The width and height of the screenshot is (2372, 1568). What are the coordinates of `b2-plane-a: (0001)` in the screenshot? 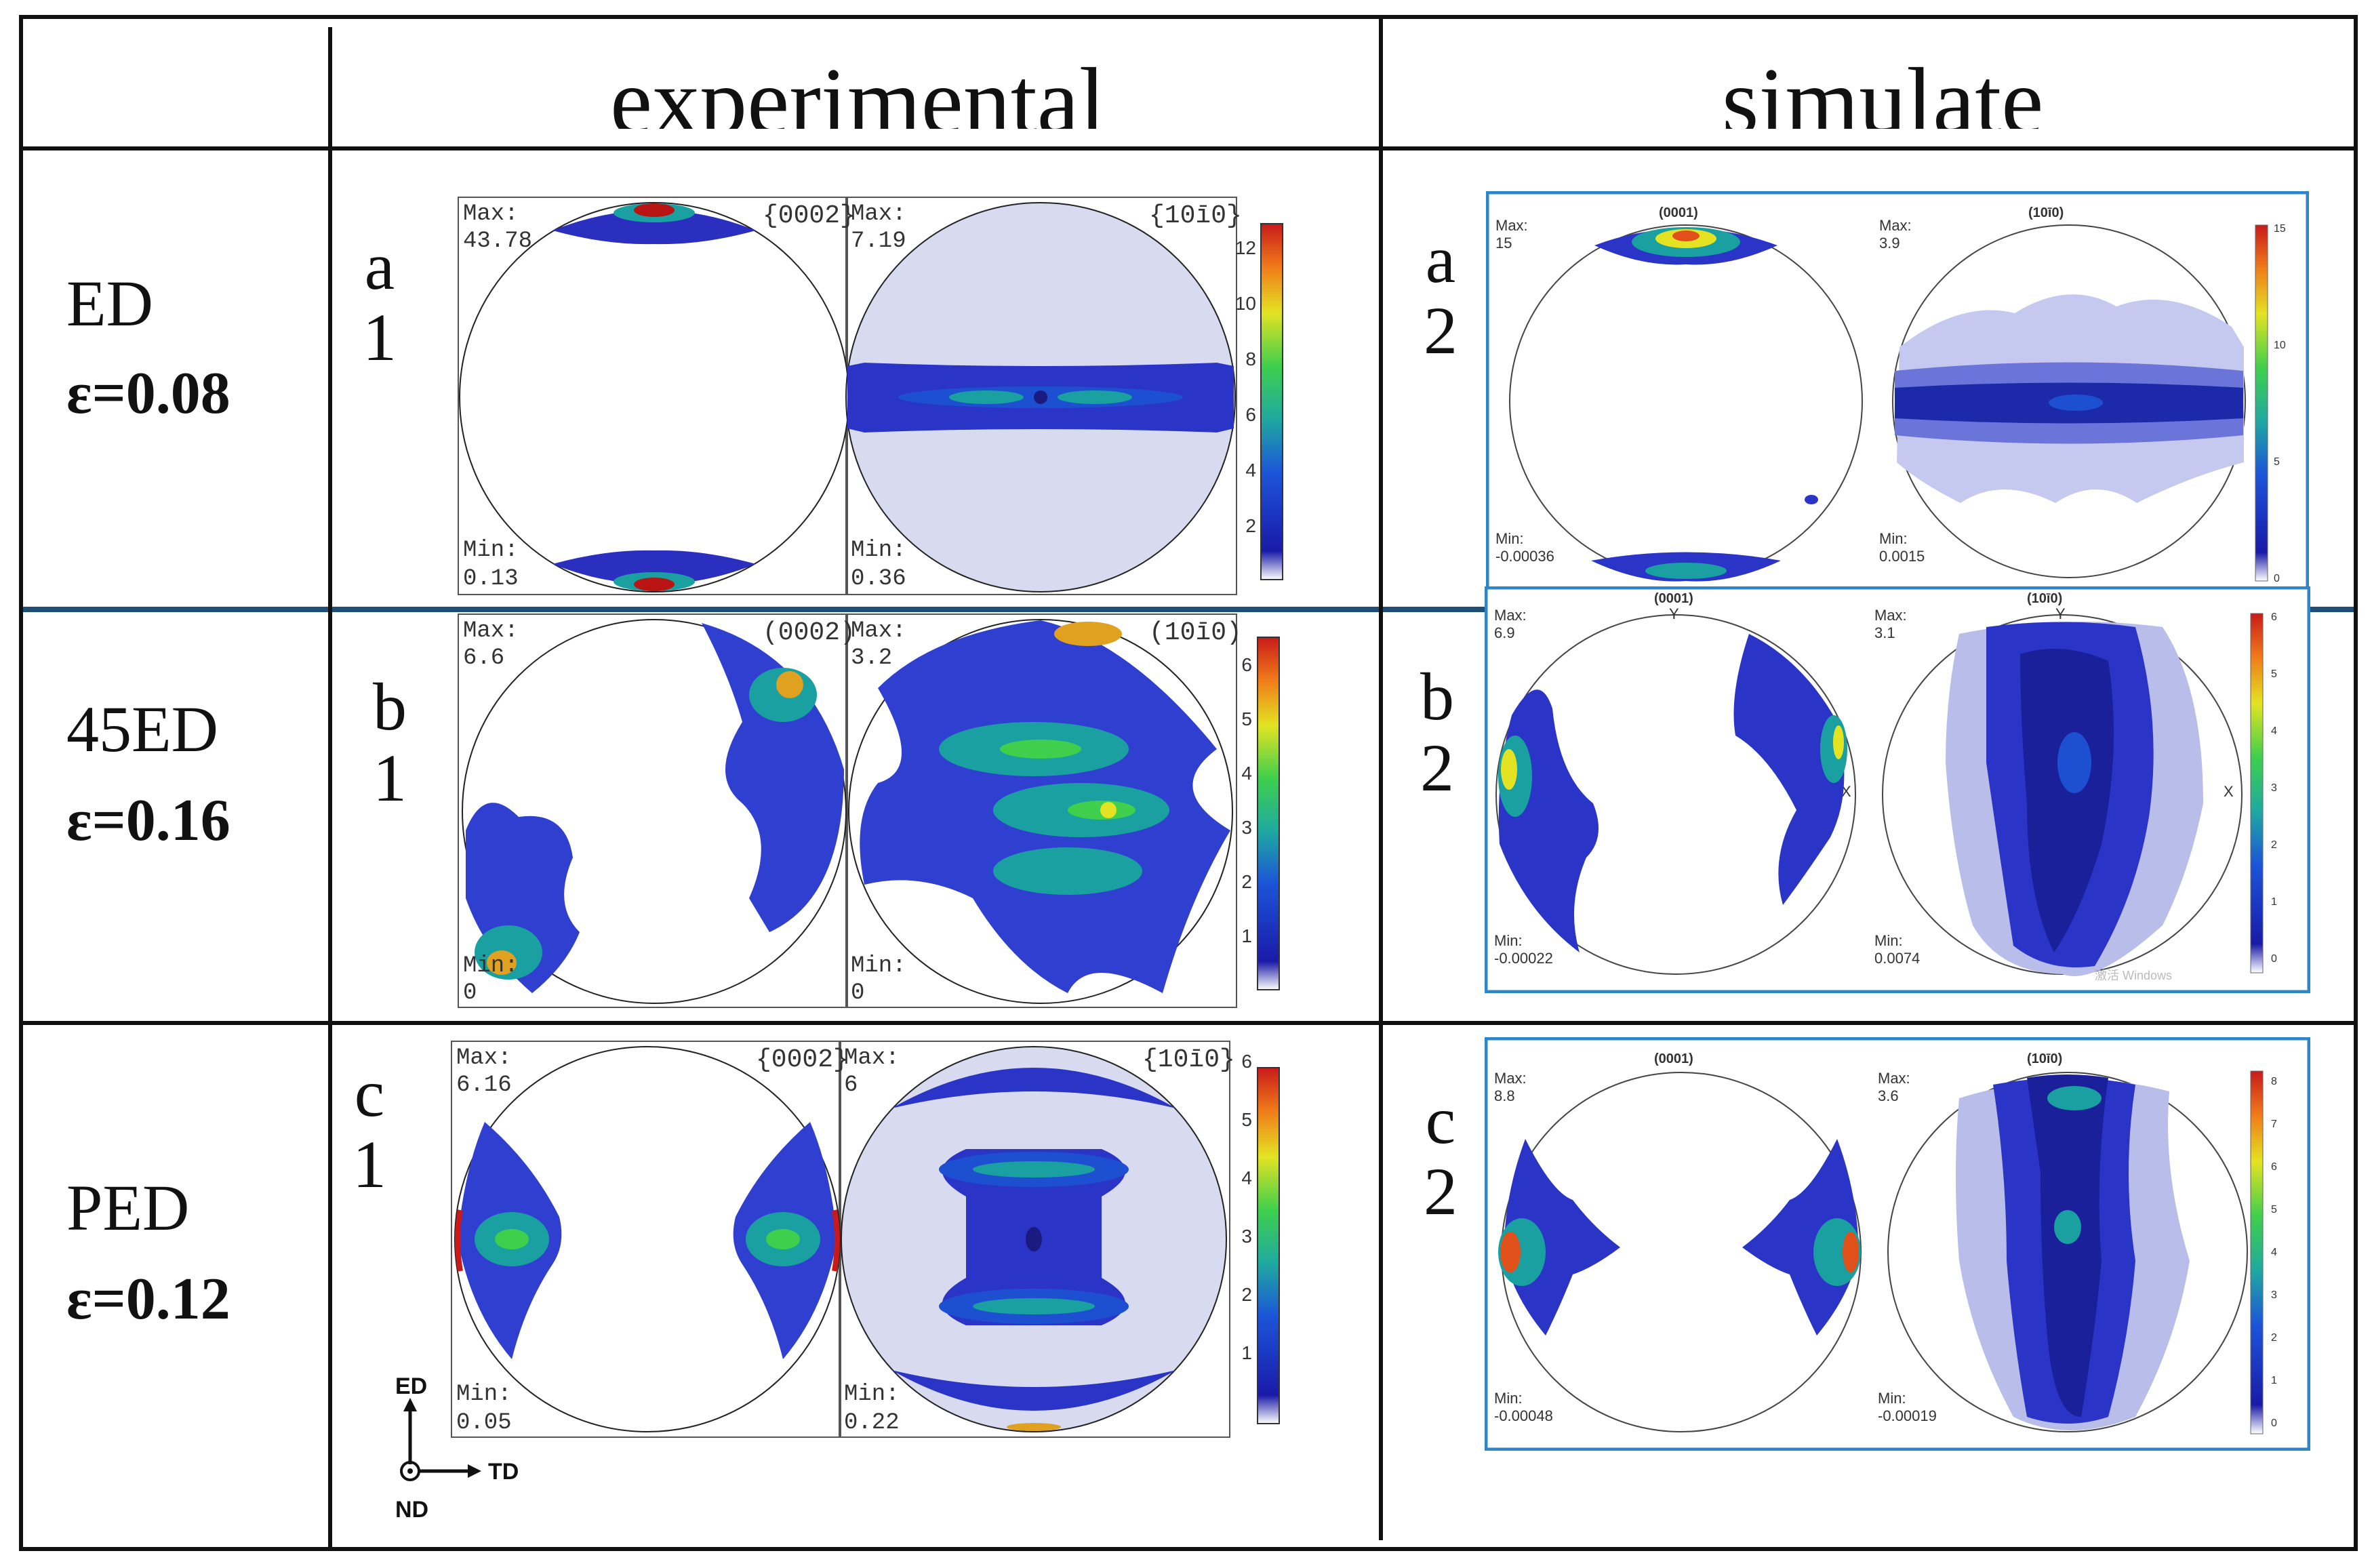 It's located at (1673, 599).